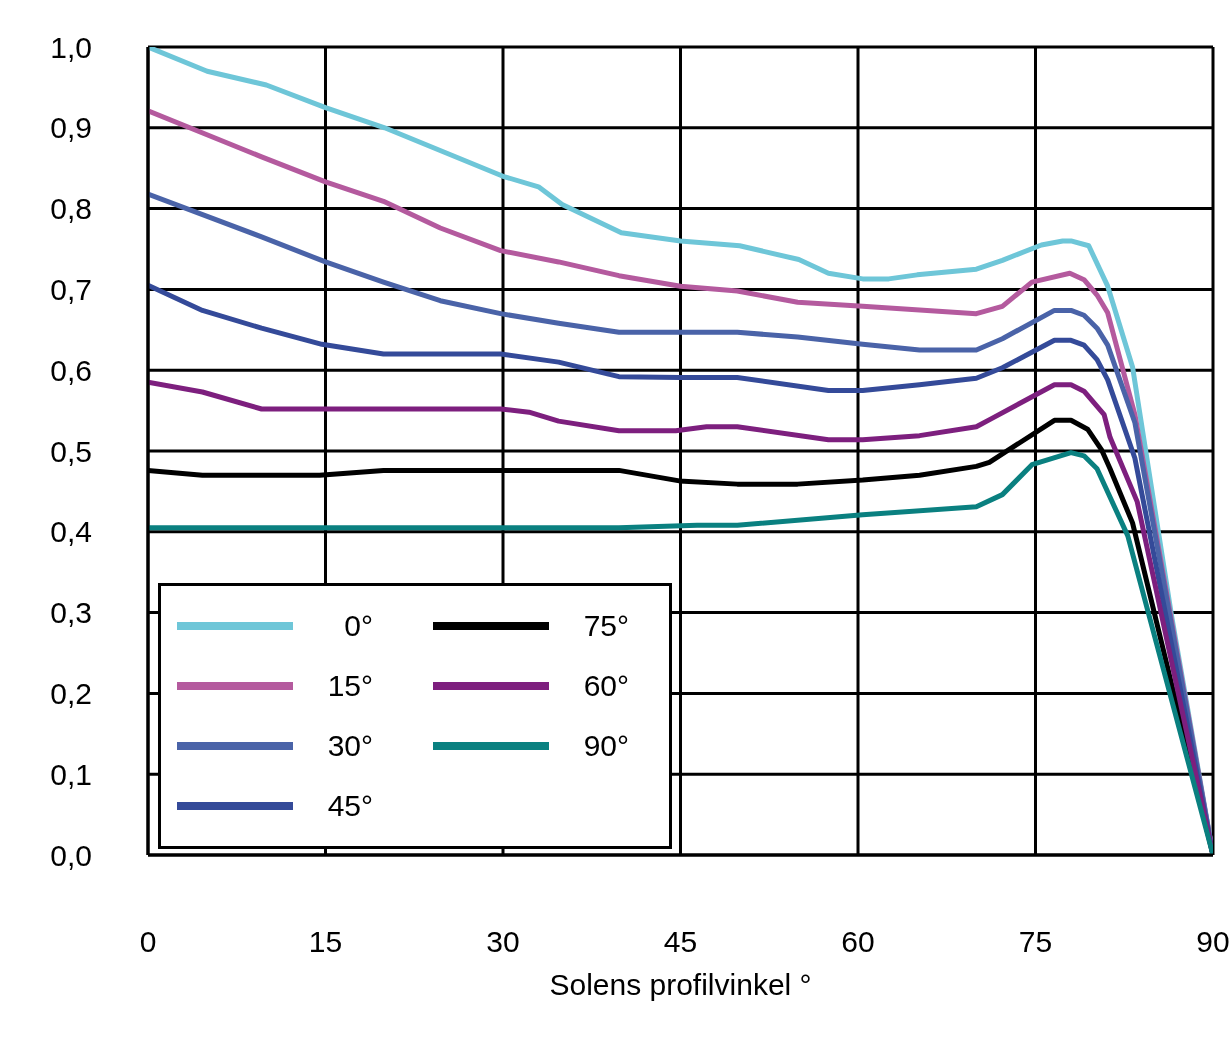 The image size is (1231, 1037). Describe the element at coordinates (349, 806) in the screenshot. I see `legend-label: 45°` at that location.